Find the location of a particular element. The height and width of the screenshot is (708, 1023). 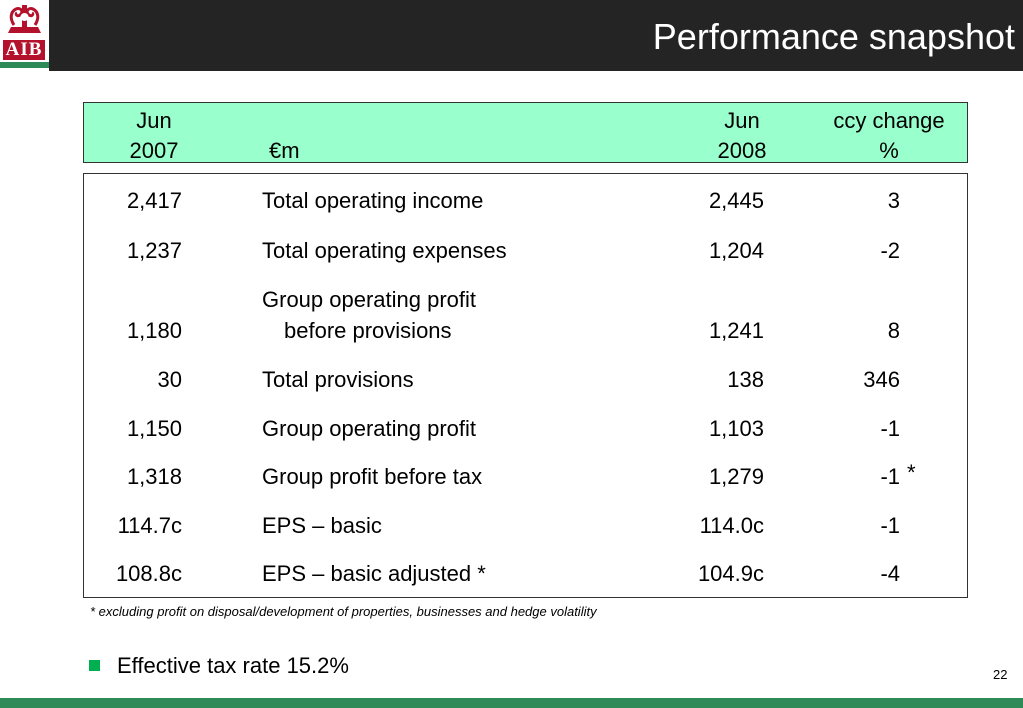

cell-jun2007: 1,237 is located at coordinates (154, 250).